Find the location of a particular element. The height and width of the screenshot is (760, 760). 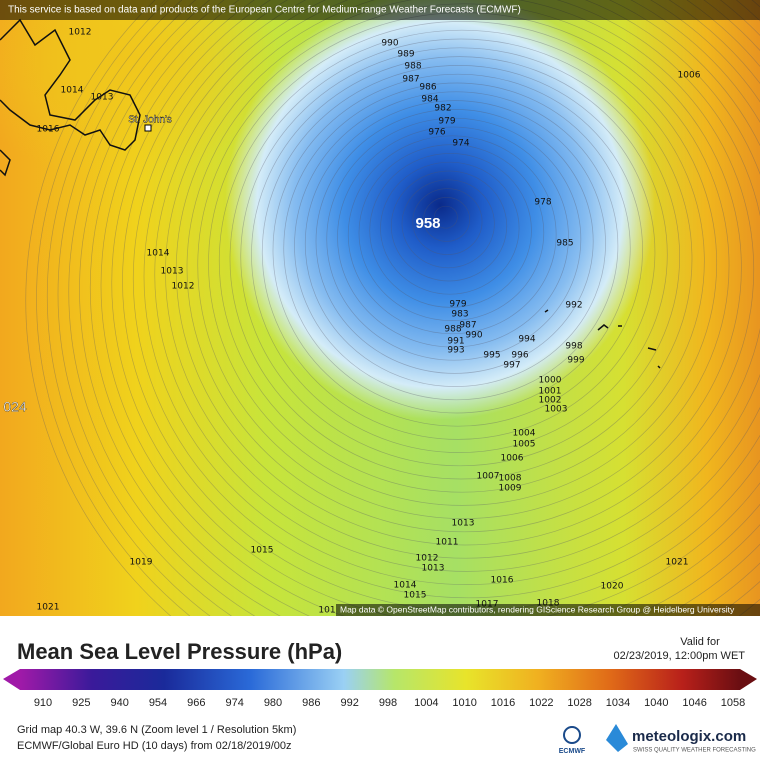

contour-label: 1000 is located at coordinates (550, 381).